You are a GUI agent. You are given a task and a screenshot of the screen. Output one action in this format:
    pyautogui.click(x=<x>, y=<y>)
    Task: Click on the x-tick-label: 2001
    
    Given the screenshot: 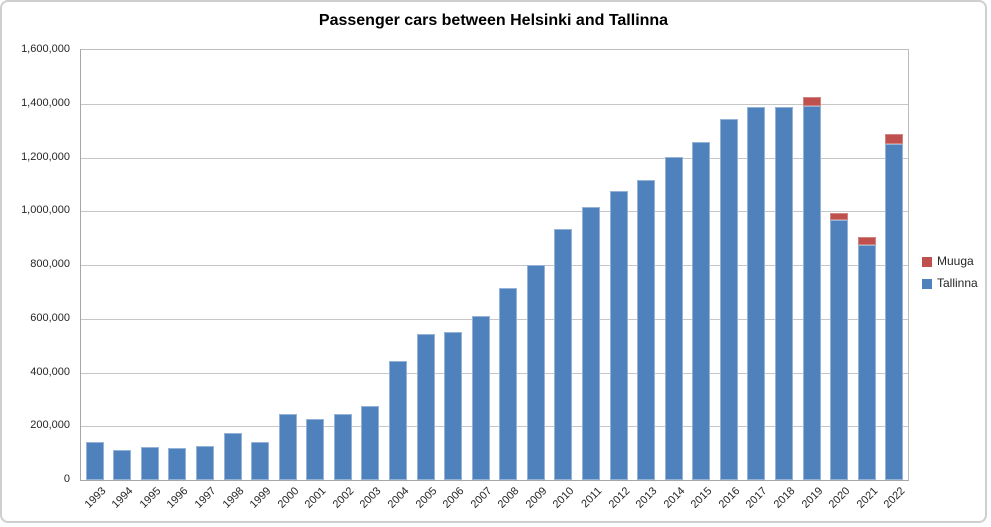 What is the action you would take?
    pyautogui.click(x=315, y=498)
    